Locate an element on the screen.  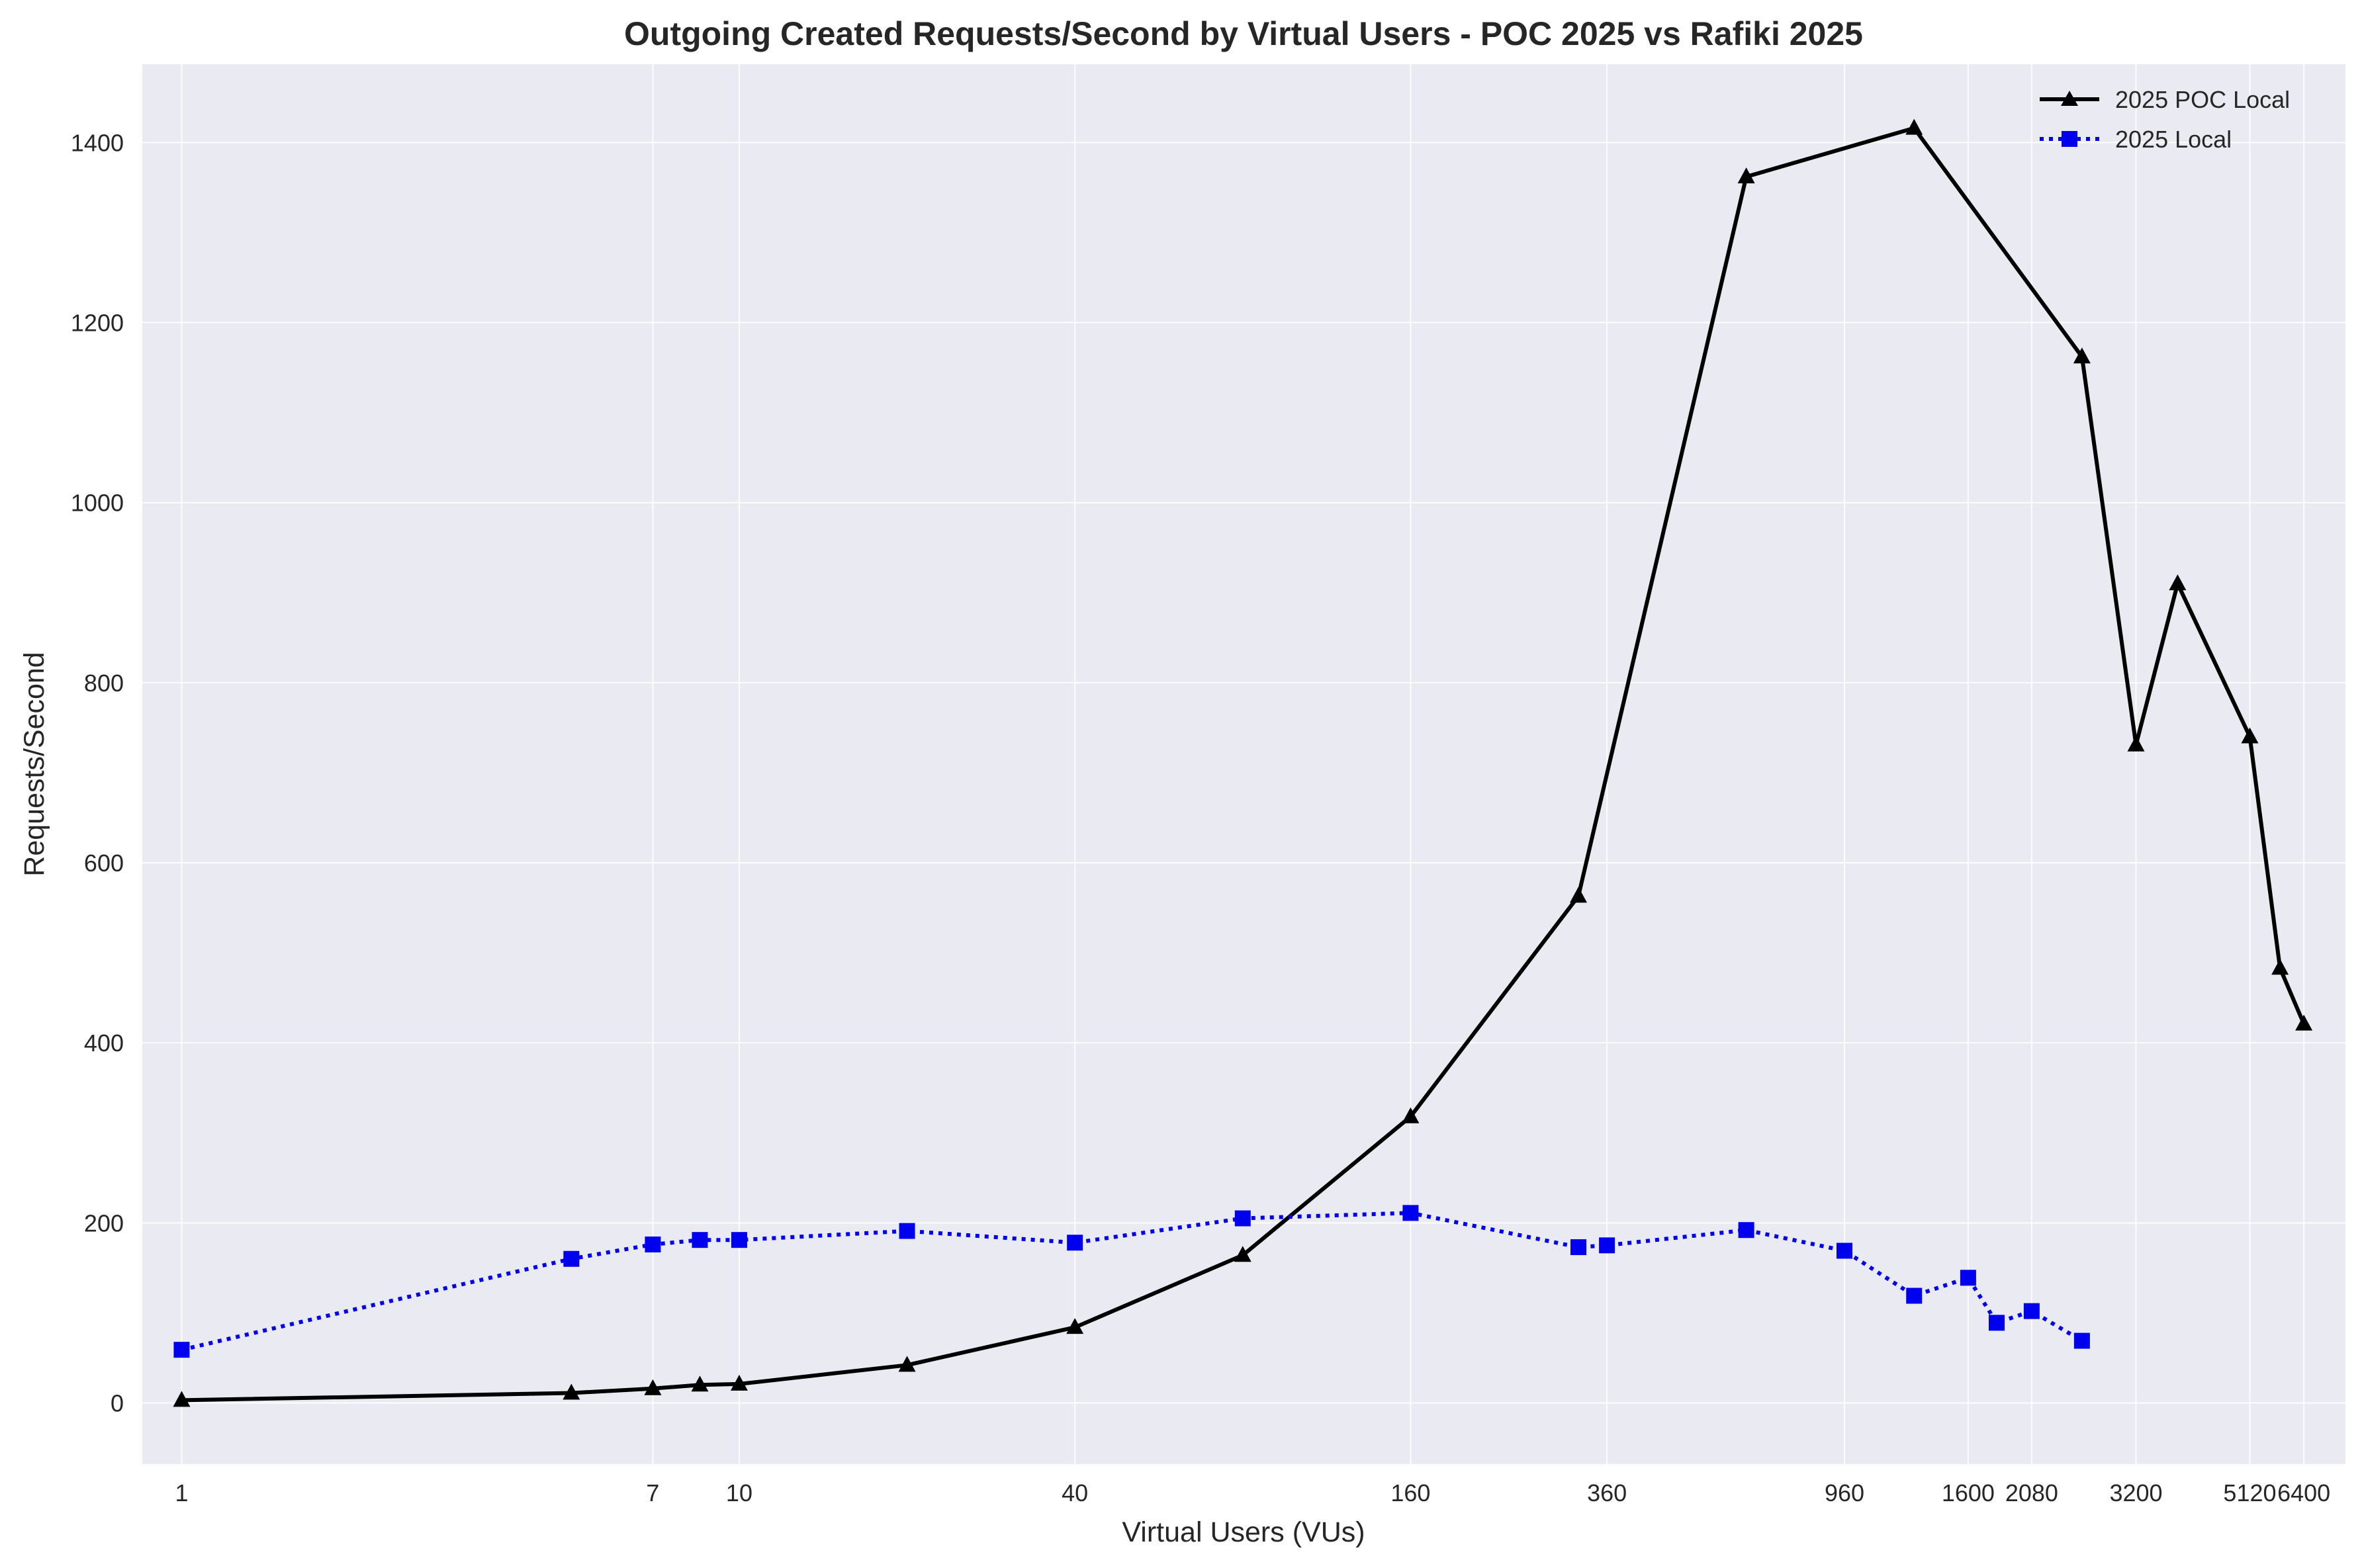
x-tick-label: 960 is located at coordinates (1844, 1493).